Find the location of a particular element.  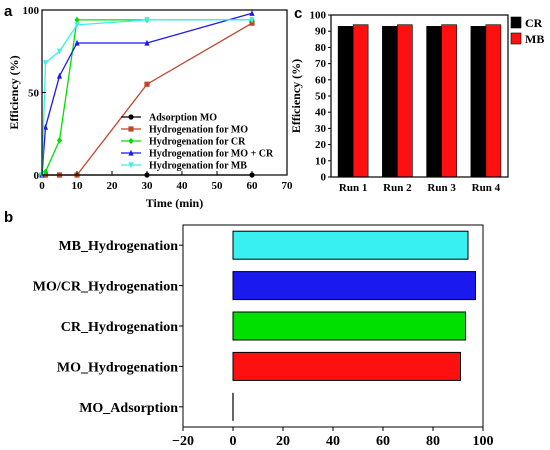

bar-cr-hydrogenation is located at coordinates (349, 326).